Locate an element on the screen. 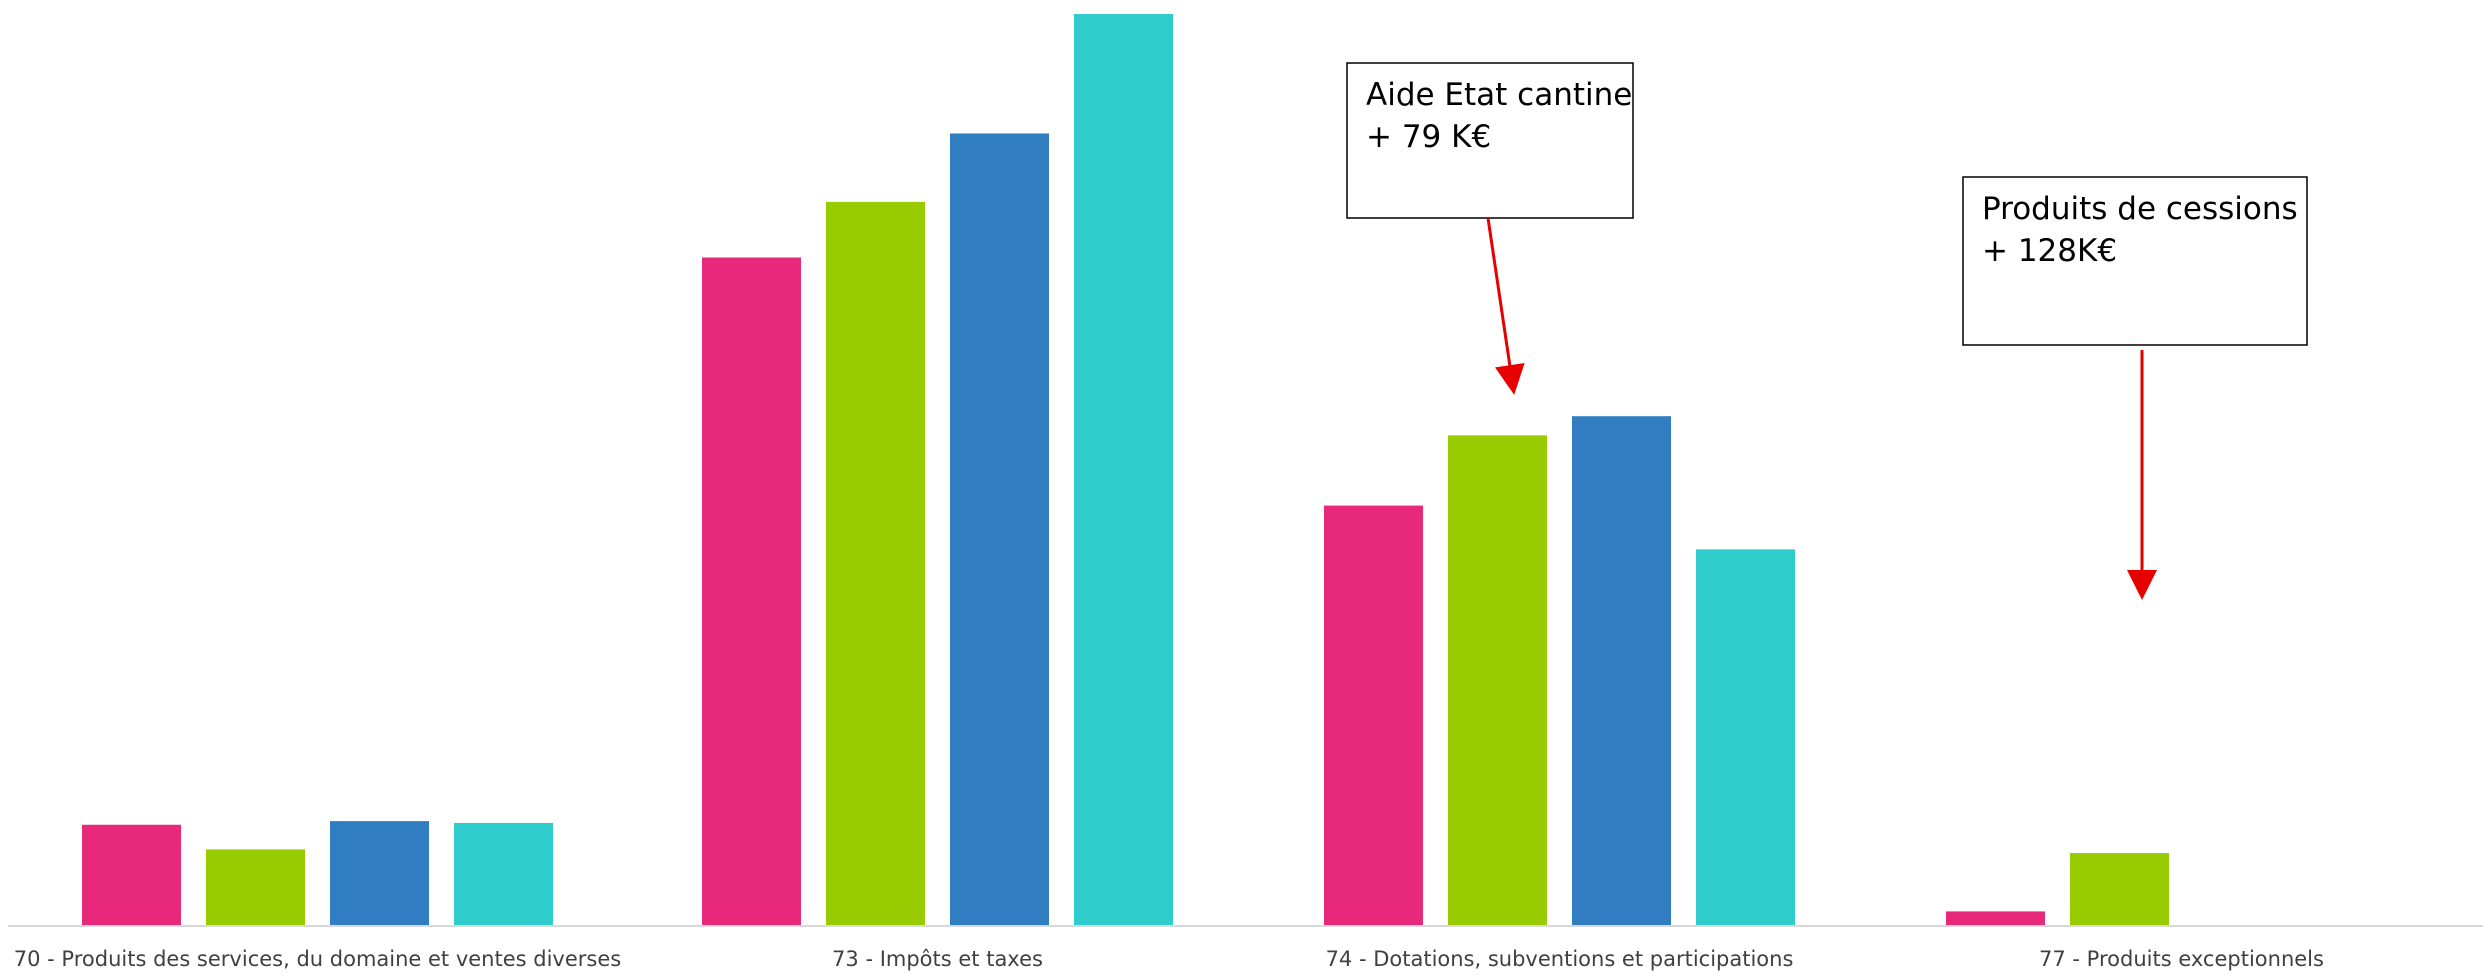 The image size is (2483, 980). annotation-0-line-0: Aide Etat cantine is located at coordinates (1499, 95).